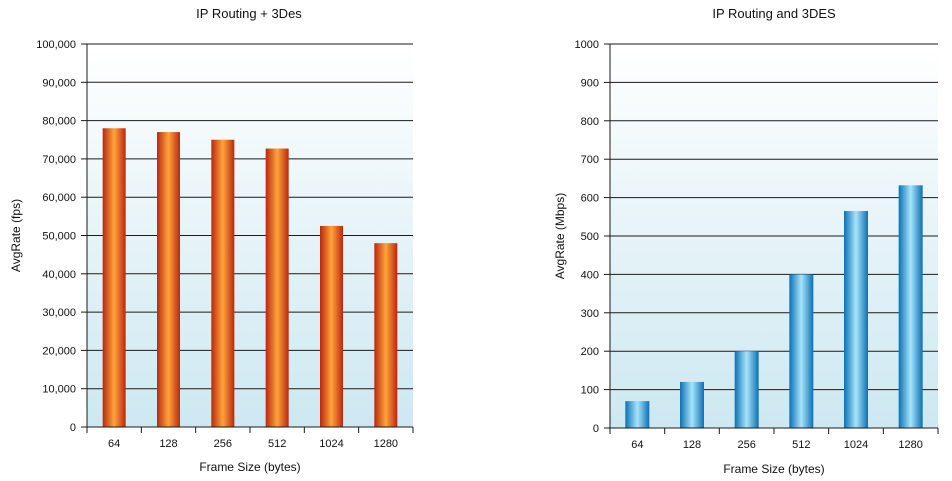  I want to click on right-y-tick-label: 800, so click(590, 122).